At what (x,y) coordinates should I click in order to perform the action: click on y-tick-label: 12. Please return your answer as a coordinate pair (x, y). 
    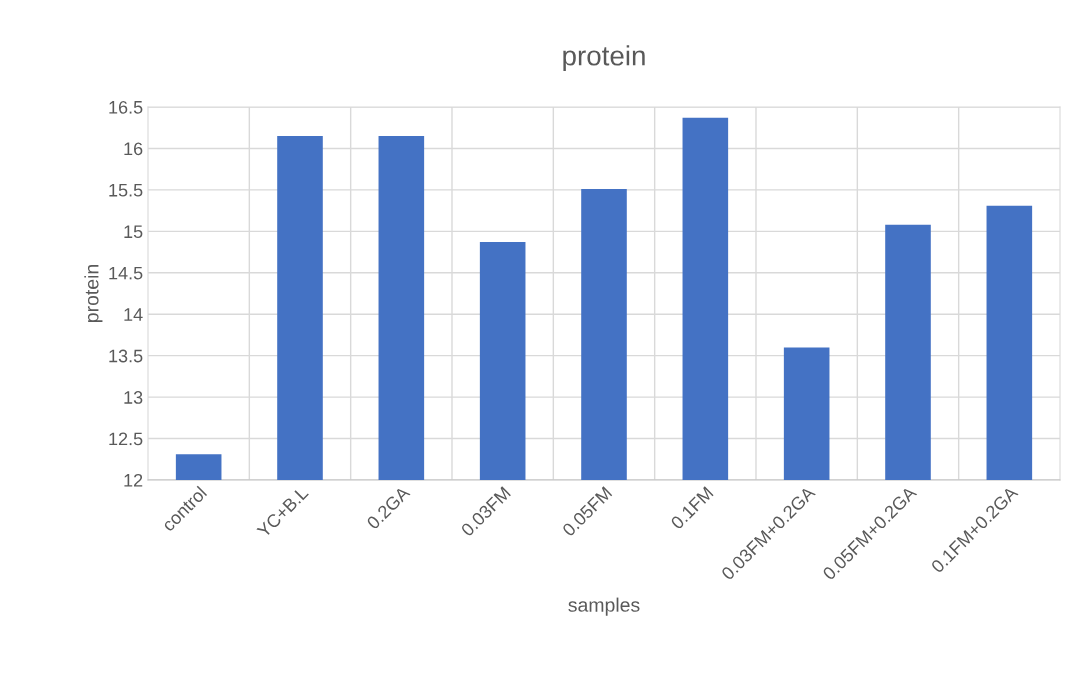
    Looking at the image, I should click on (133, 480).